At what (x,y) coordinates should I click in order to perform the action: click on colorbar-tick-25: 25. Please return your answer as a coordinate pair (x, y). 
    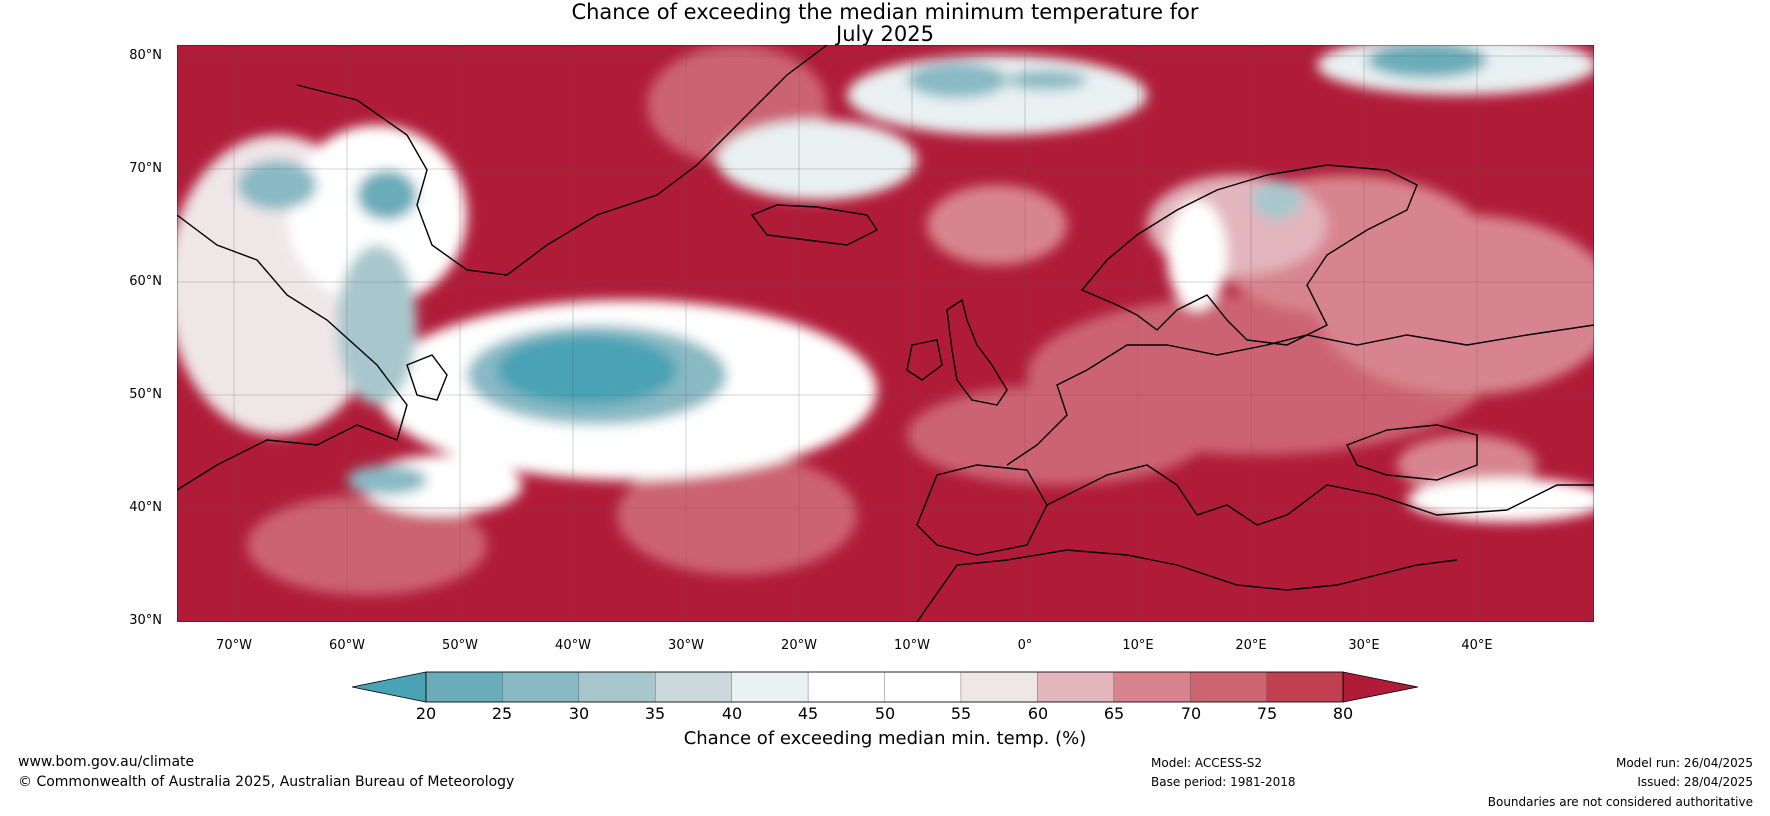
    Looking at the image, I should click on (502, 713).